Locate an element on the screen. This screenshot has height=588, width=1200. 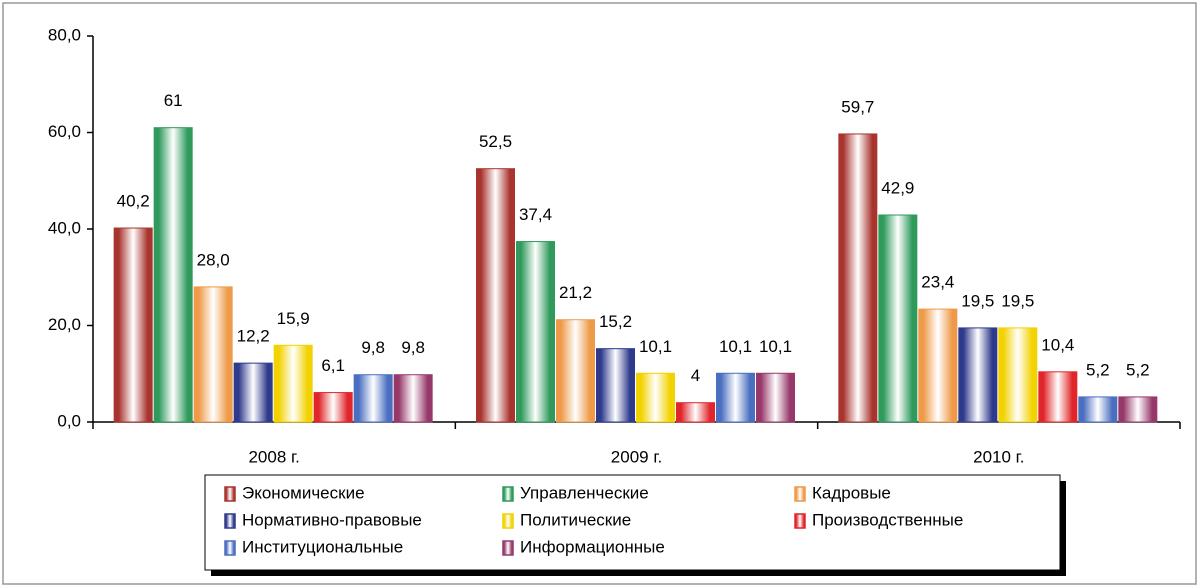
value-label: 21,2 is located at coordinates (575, 292).